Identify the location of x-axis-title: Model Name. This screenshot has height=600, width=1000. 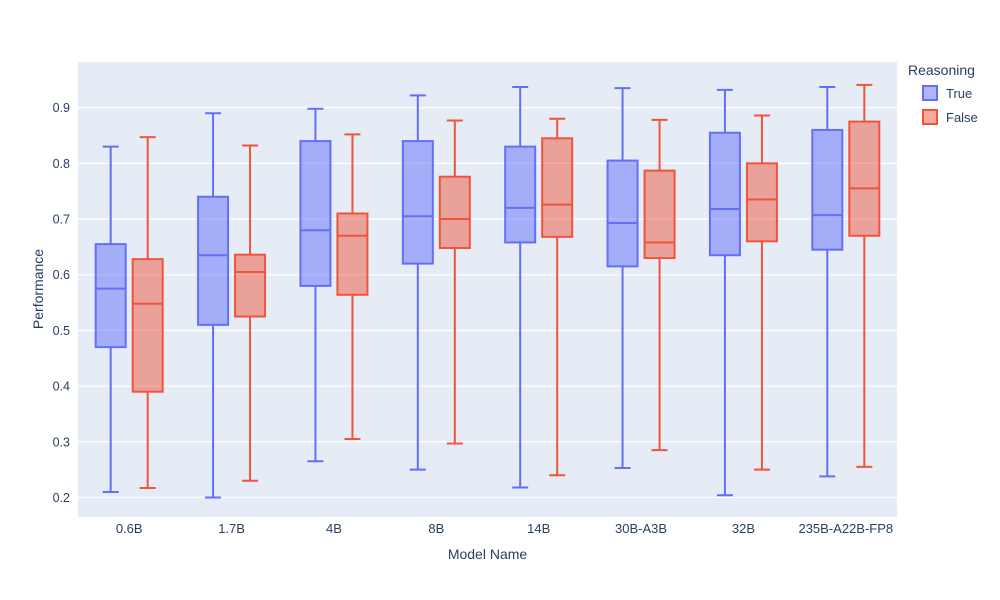
(487, 554).